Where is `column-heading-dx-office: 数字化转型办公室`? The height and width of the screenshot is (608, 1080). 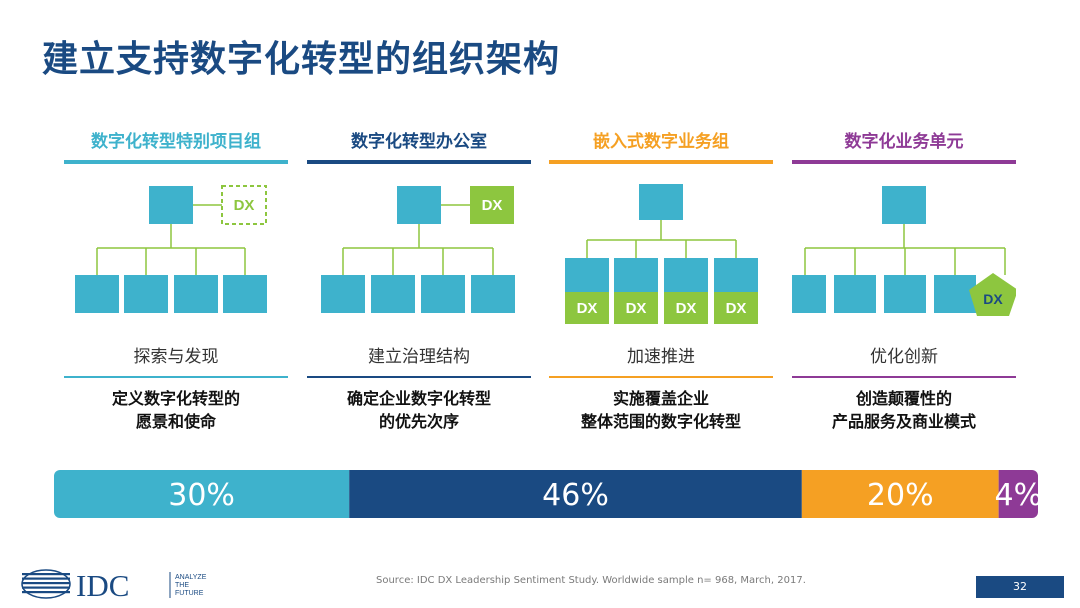
column-heading-dx-office: 数字化转型办公室 is located at coordinates (419, 142).